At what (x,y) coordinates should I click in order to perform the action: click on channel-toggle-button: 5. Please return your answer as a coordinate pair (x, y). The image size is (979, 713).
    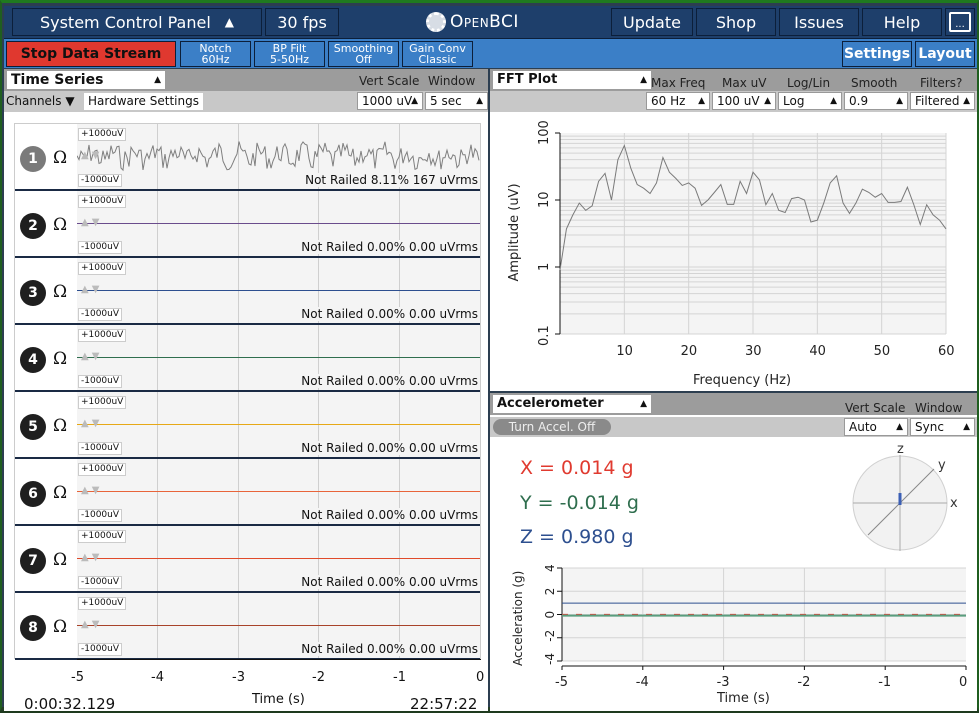
    Looking at the image, I should click on (33, 427).